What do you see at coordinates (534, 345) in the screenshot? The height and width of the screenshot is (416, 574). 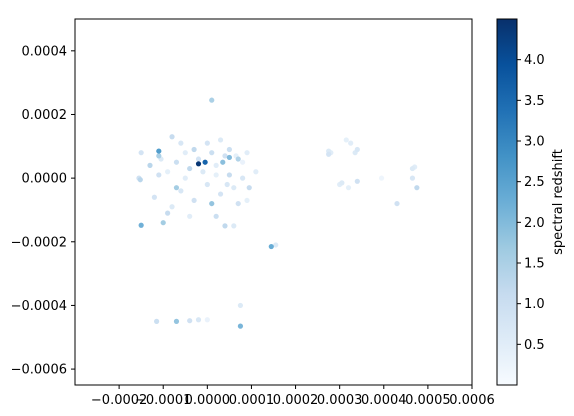 I see `colorbar-tick-label: 0.5` at bounding box center [534, 345].